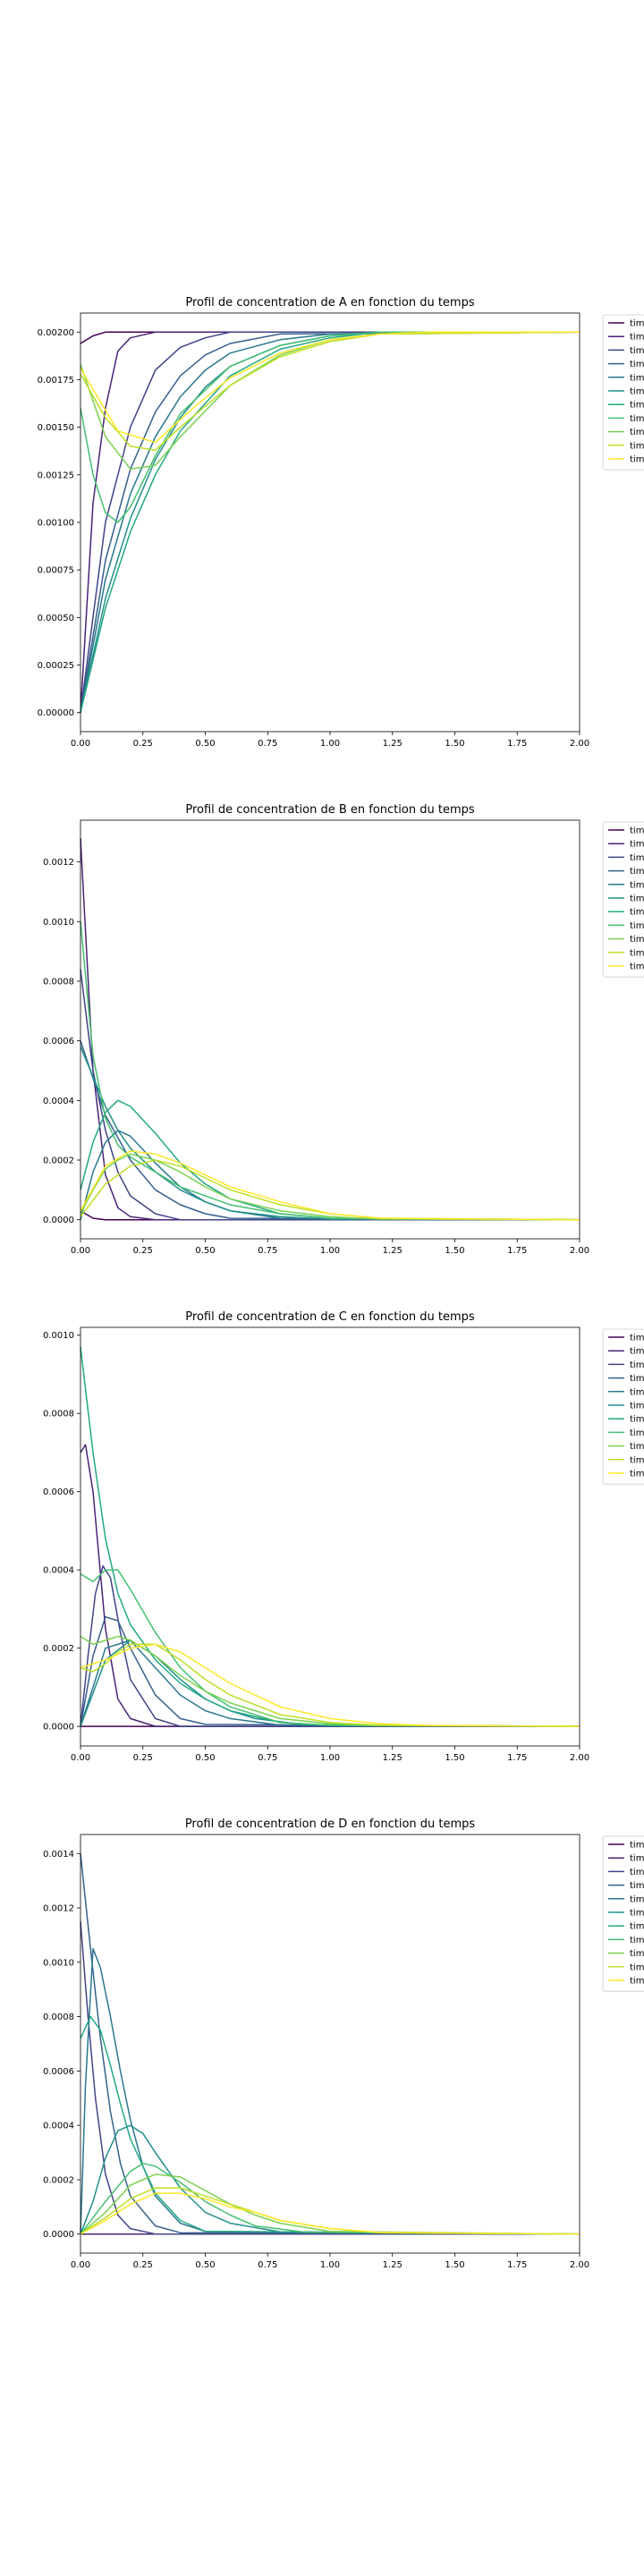 The height and width of the screenshot is (2576, 644). I want to click on y-tick-label: 0.00175, so click(56, 381).